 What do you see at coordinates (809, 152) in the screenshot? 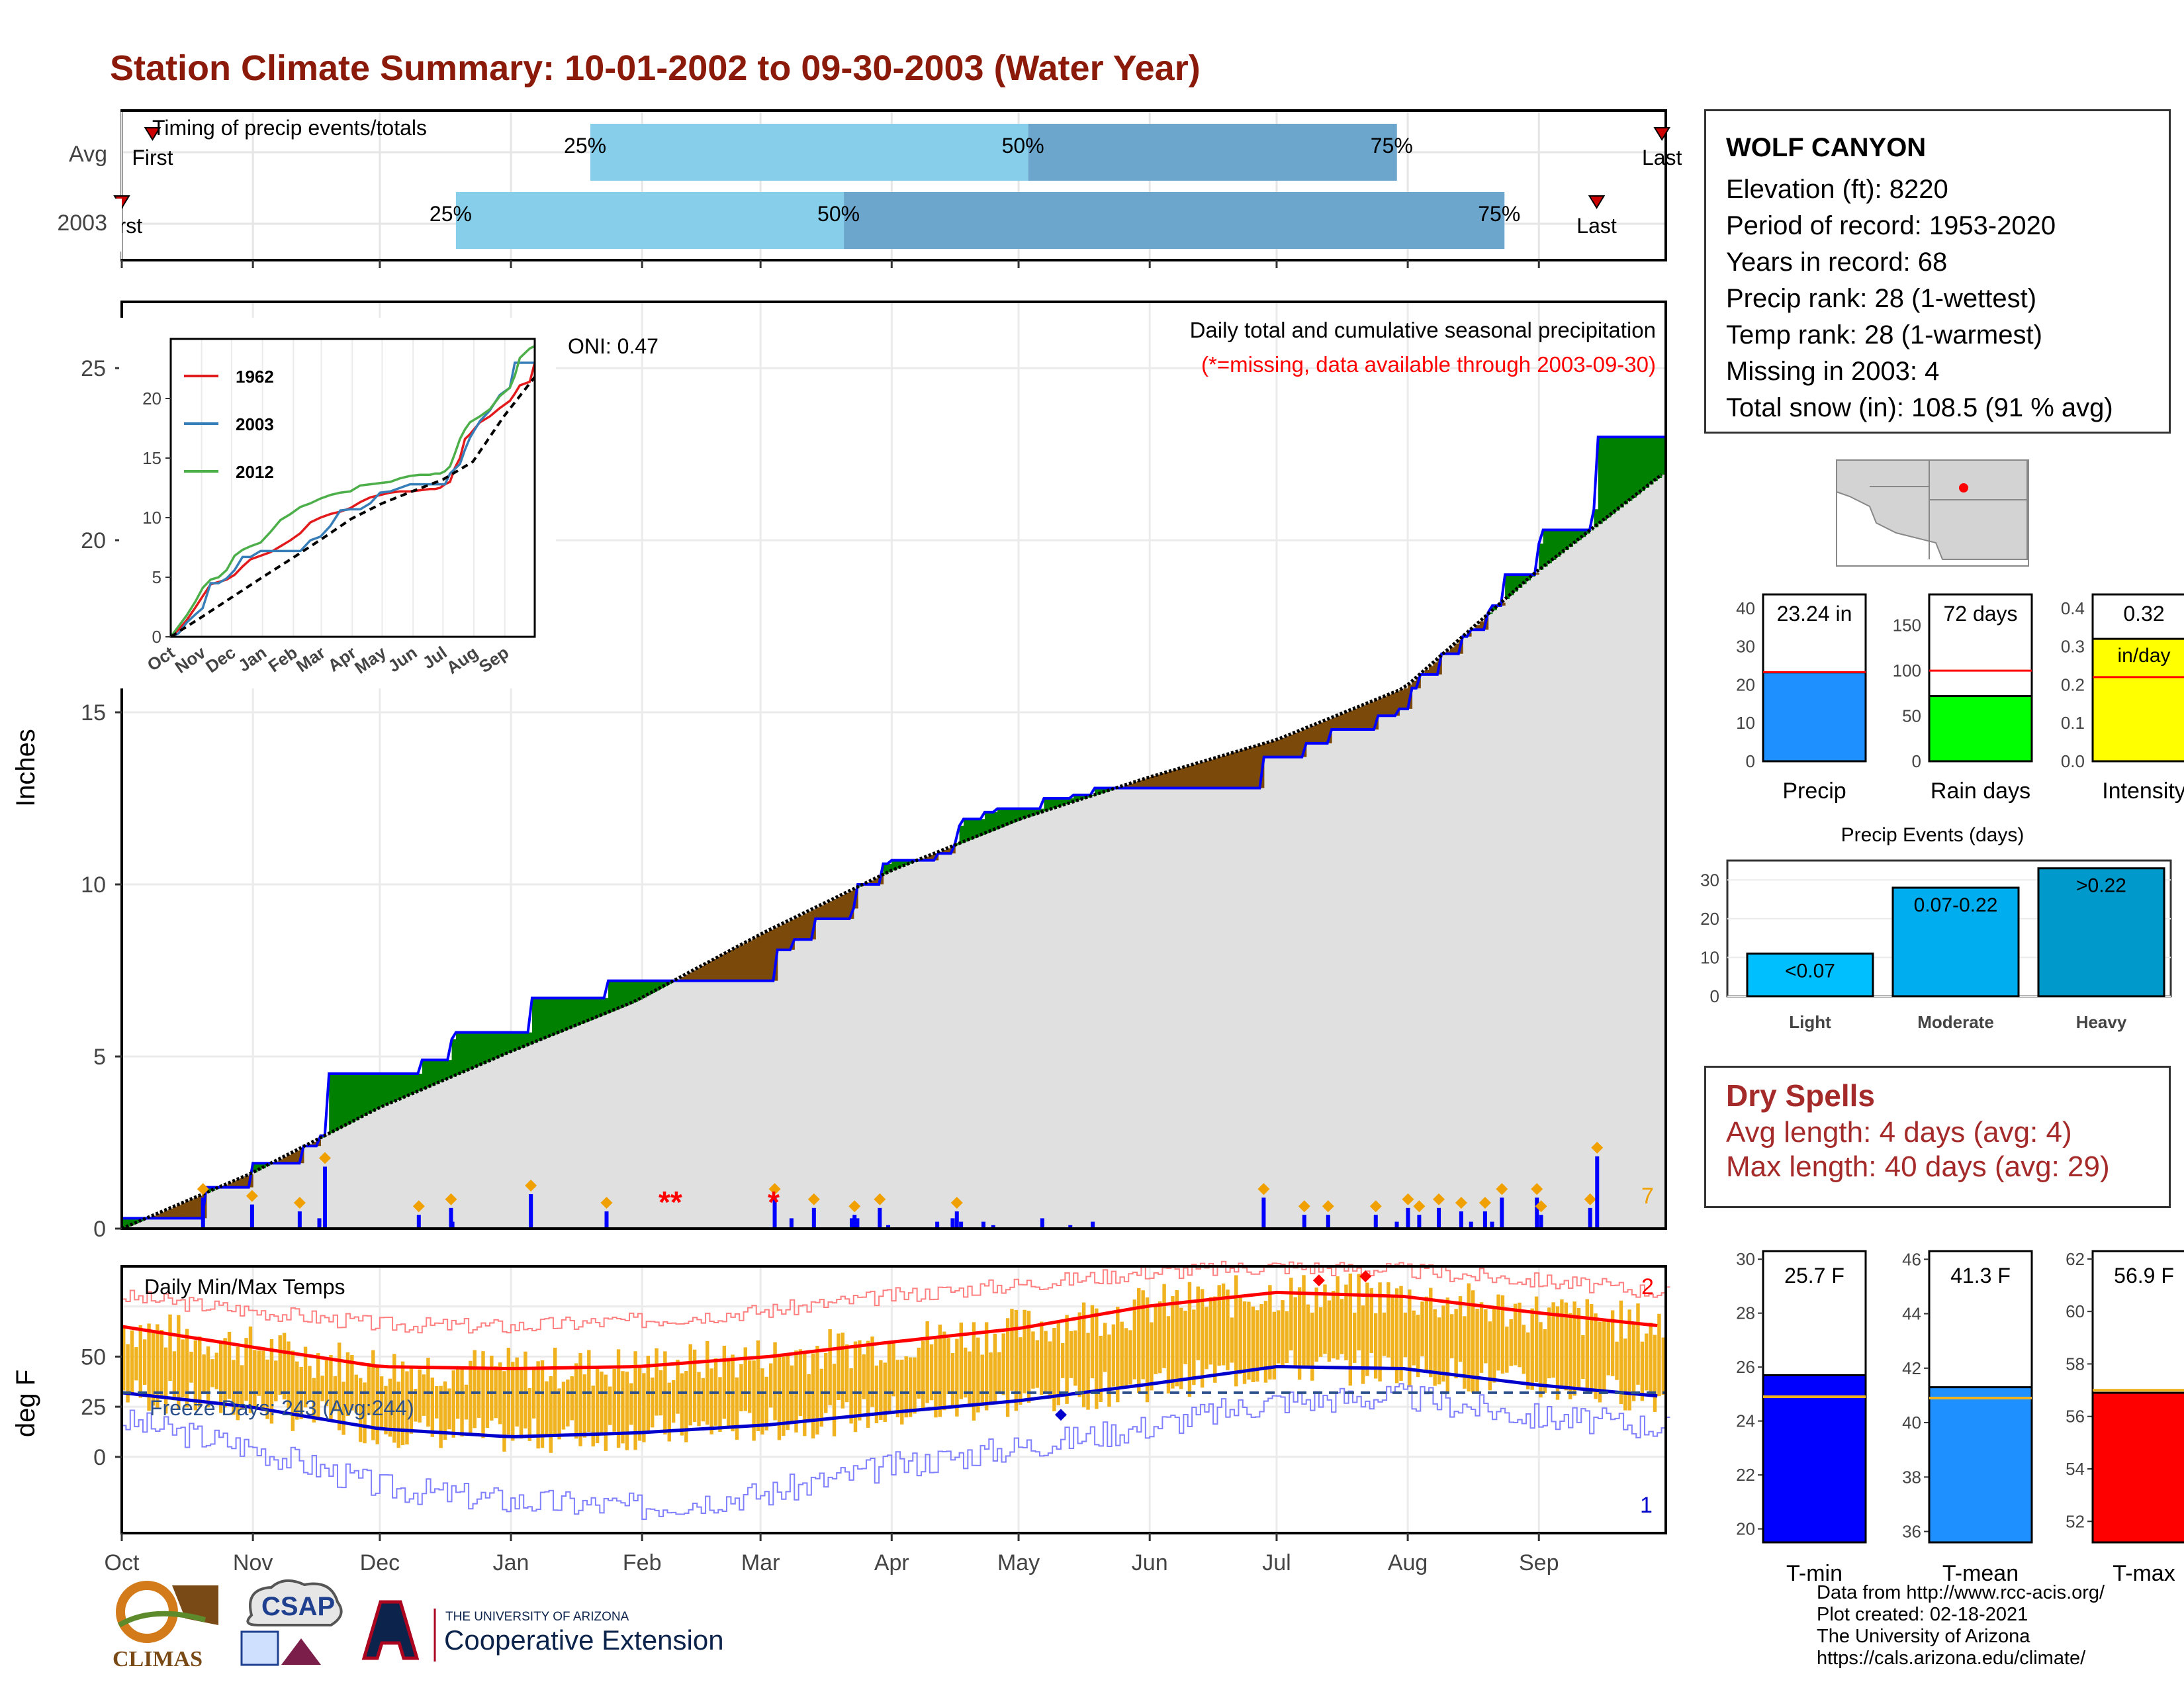
I see `timing-bar-early` at bounding box center [809, 152].